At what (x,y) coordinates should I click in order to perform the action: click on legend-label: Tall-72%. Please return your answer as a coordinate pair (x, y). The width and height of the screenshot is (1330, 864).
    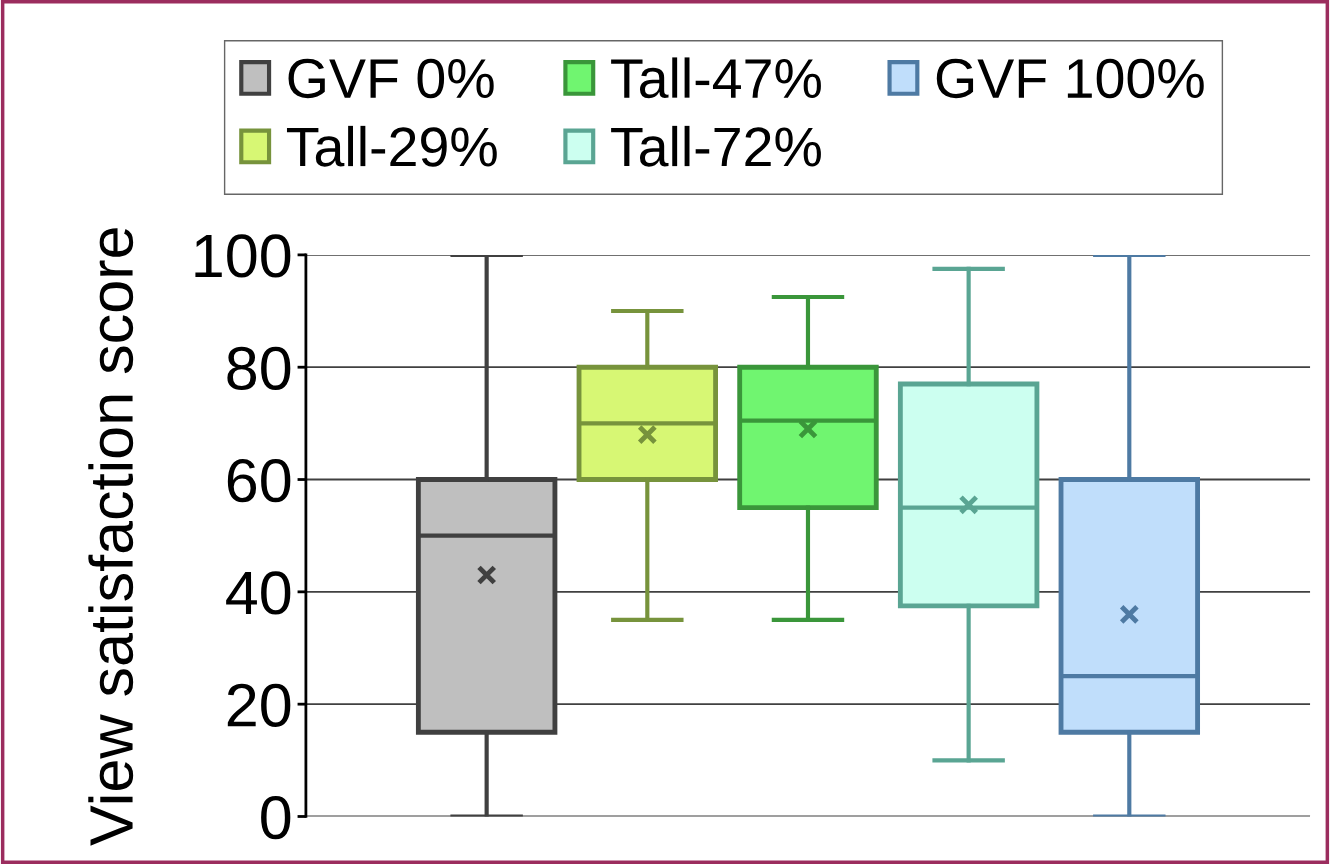
    Looking at the image, I should click on (716, 146).